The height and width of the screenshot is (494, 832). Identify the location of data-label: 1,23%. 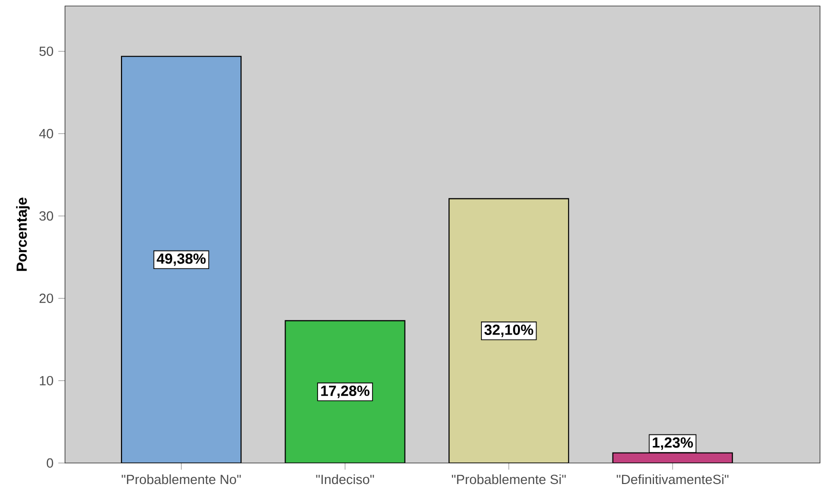
(672, 443).